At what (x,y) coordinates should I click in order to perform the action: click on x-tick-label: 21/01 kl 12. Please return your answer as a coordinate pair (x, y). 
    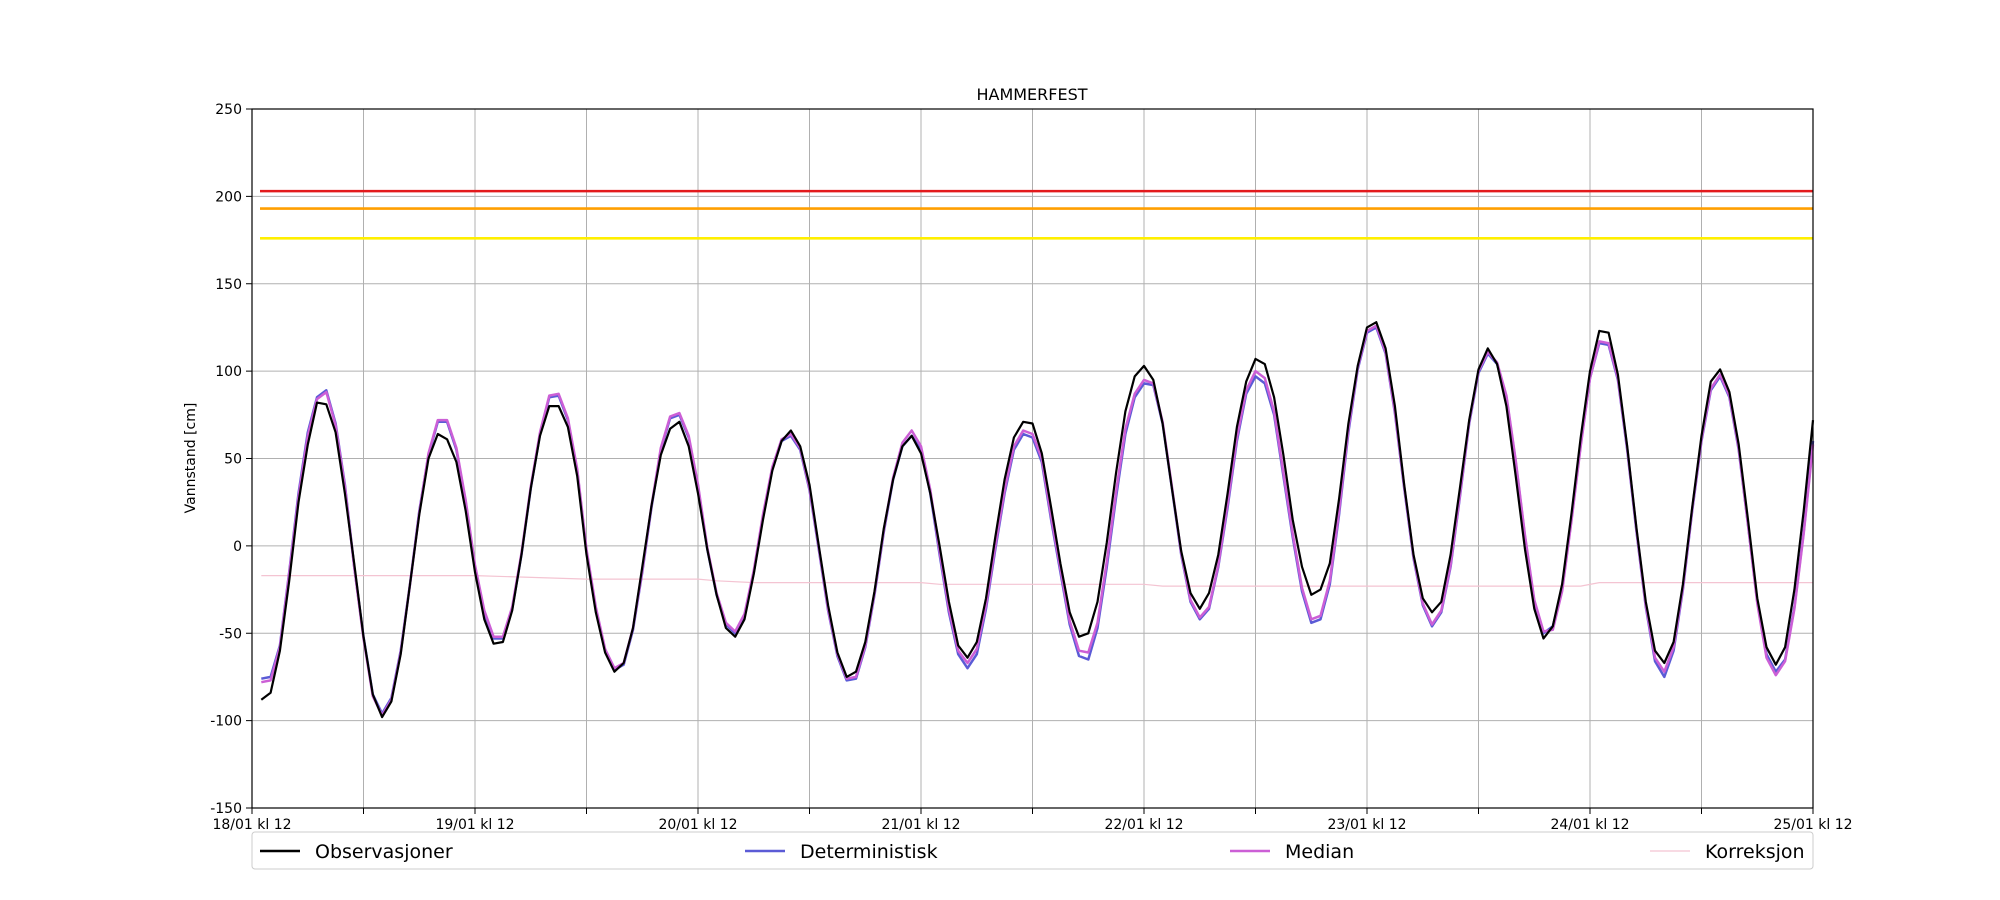
    Looking at the image, I should click on (920, 825).